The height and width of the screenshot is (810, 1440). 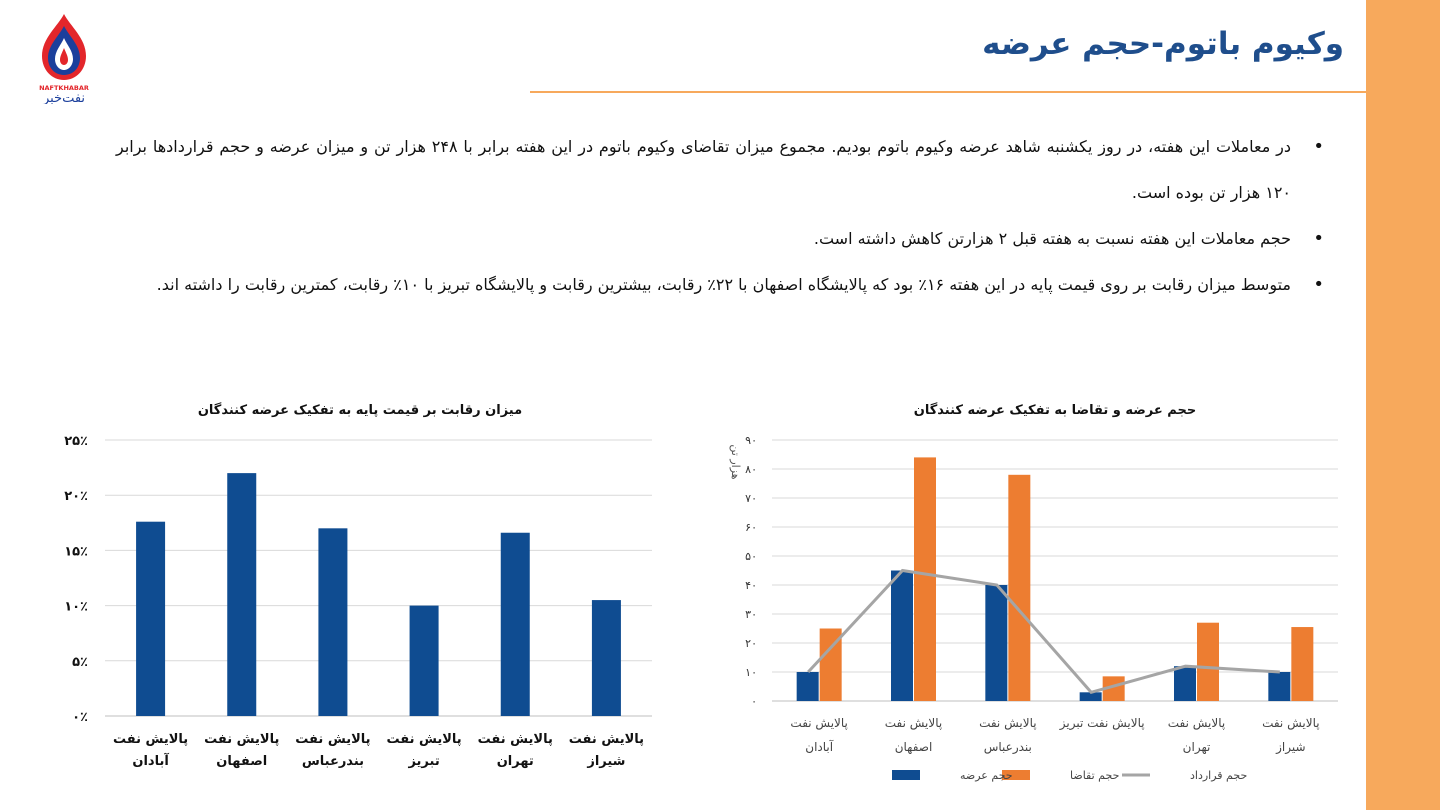 What do you see at coordinates (76, 551) in the screenshot?
I see `y-tick-label: ۱۵٪` at bounding box center [76, 551].